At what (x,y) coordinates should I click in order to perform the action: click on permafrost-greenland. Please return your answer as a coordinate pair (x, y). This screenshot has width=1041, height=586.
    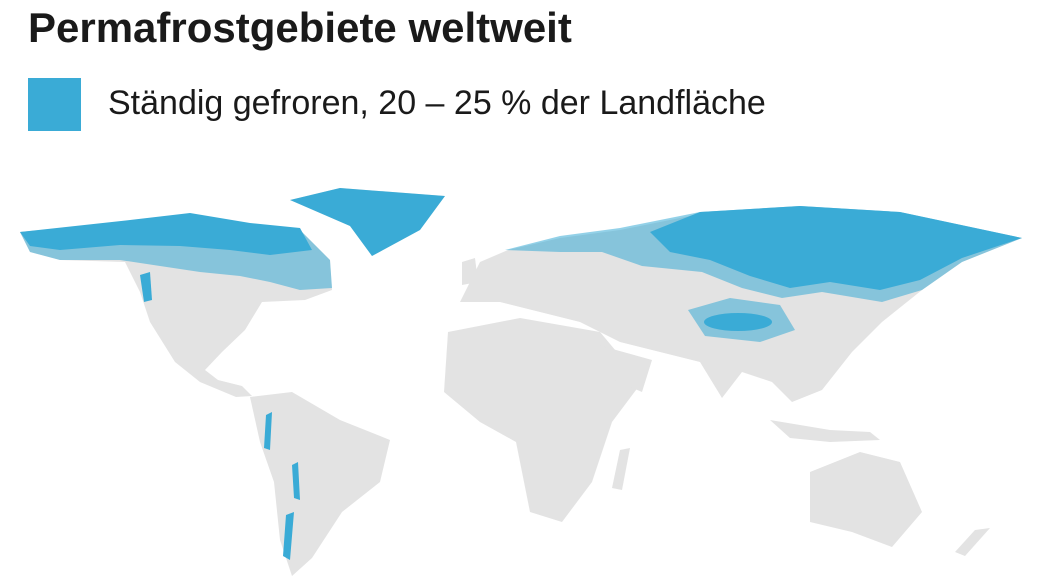
    Looking at the image, I should click on (367, 222).